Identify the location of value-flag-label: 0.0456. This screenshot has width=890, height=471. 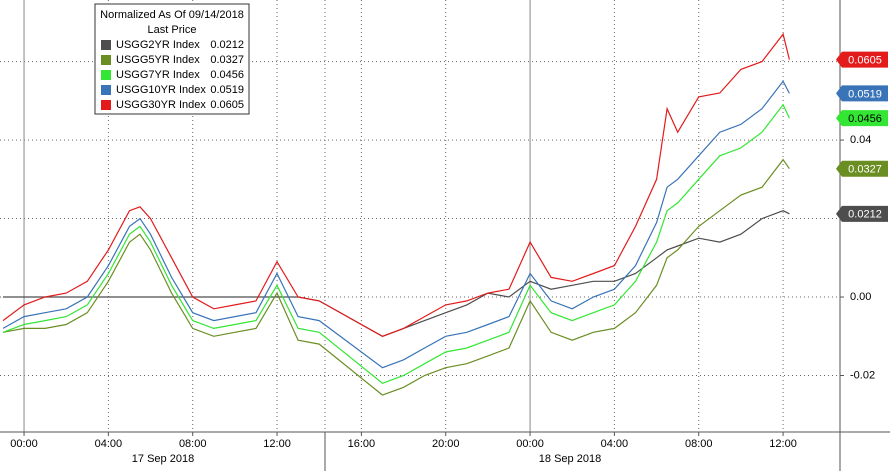
(865, 119).